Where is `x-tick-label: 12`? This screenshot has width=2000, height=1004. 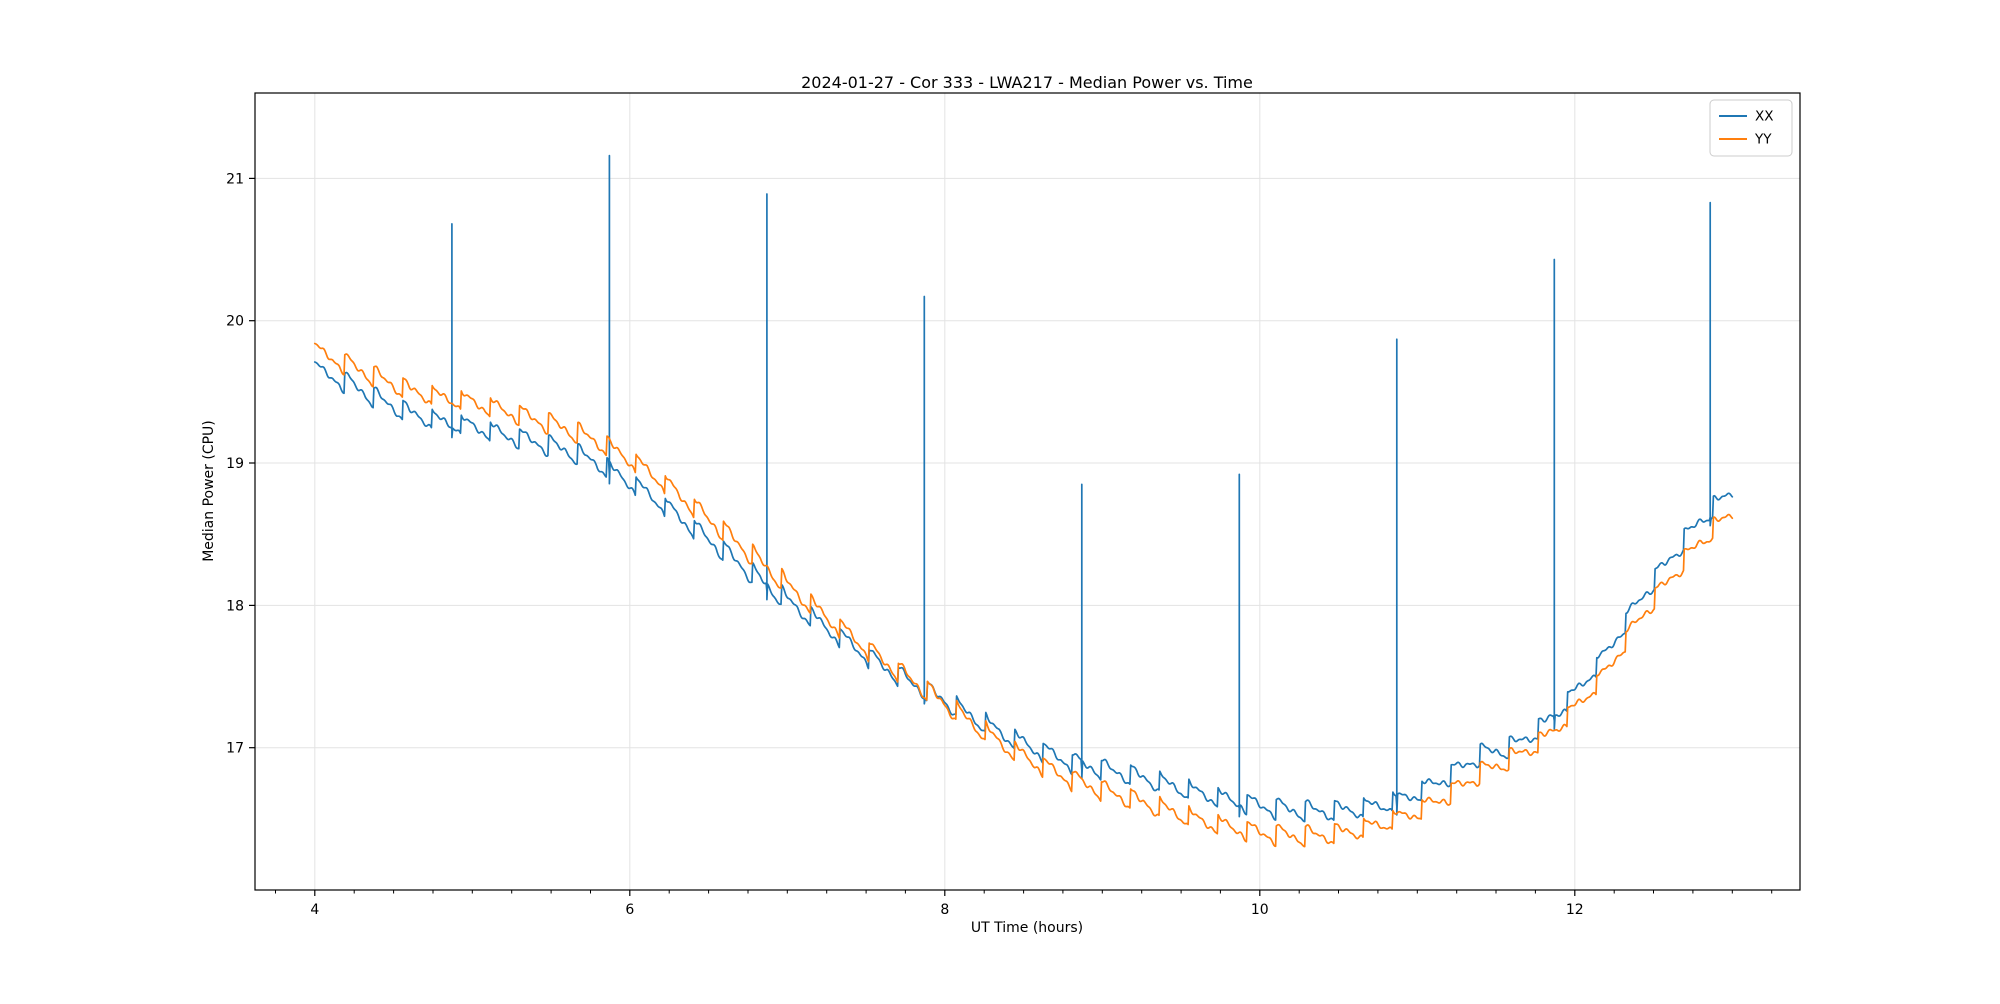 x-tick-label: 12 is located at coordinates (1575, 910).